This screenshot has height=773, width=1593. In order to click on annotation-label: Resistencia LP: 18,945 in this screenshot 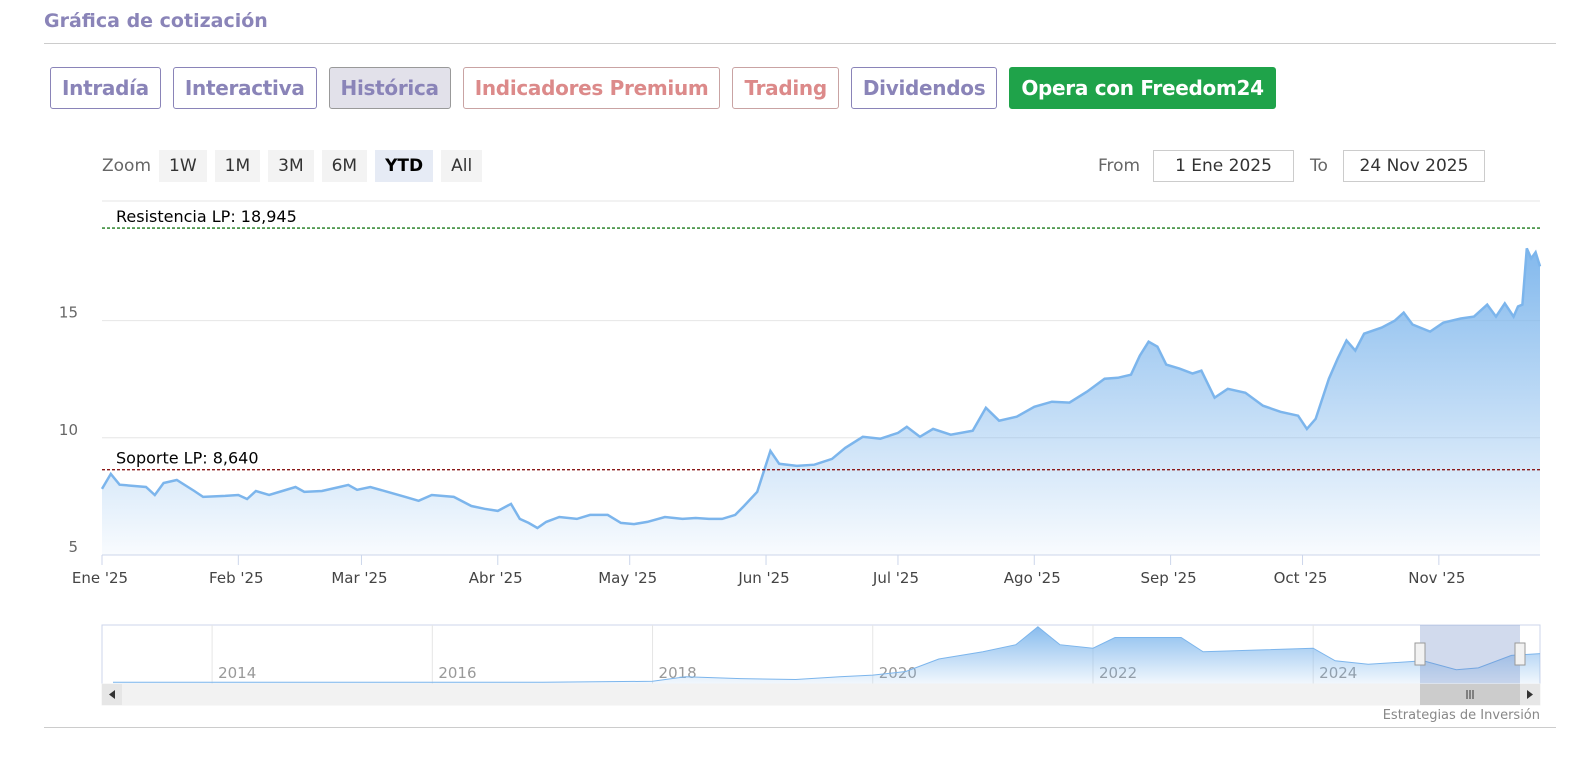, I will do `click(206, 216)`.